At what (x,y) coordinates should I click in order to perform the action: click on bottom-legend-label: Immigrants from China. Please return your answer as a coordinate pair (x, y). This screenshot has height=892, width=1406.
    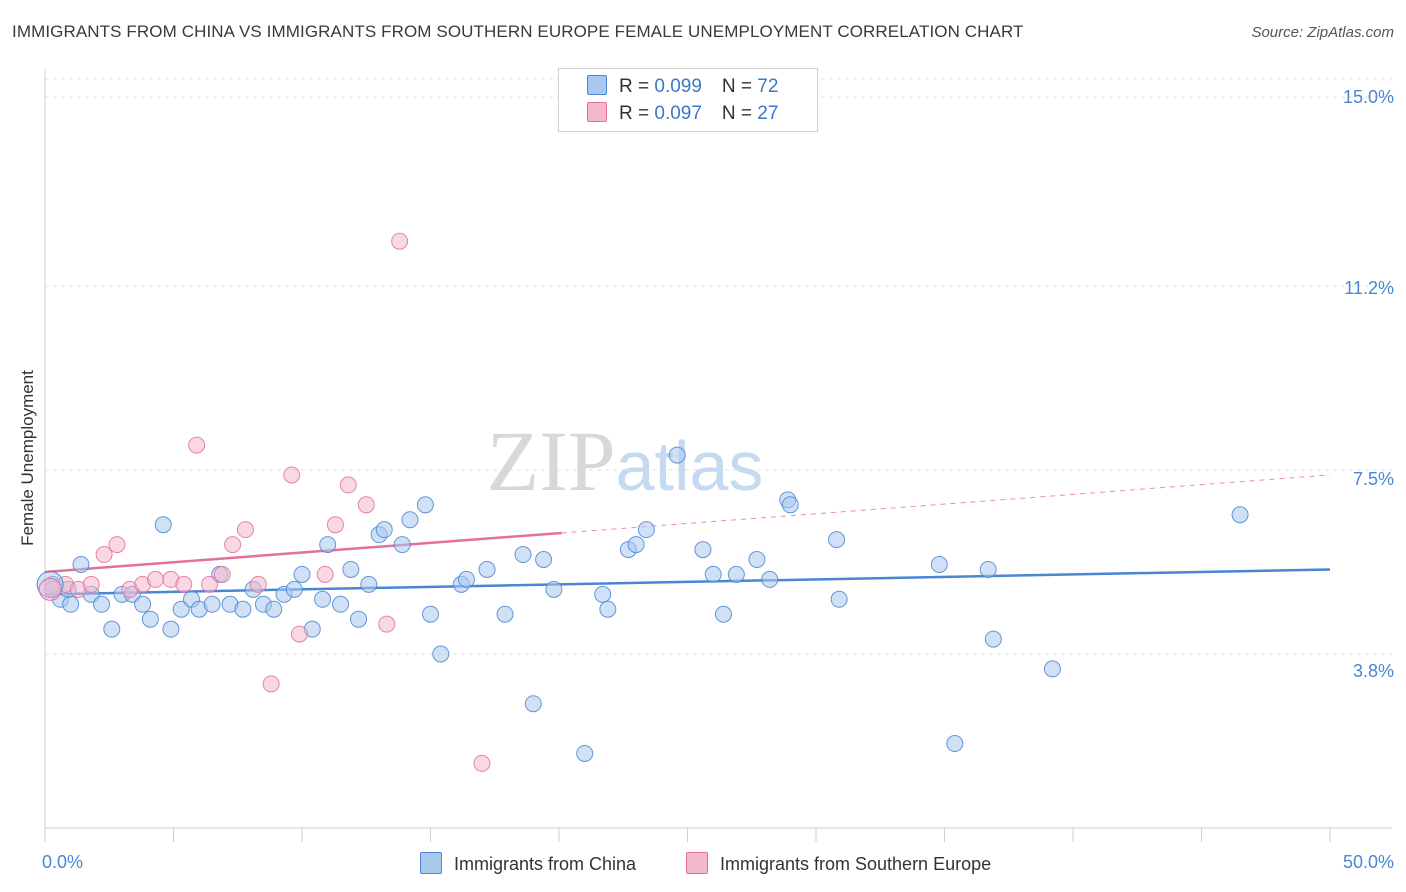
    Looking at the image, I should click on (545, 864).